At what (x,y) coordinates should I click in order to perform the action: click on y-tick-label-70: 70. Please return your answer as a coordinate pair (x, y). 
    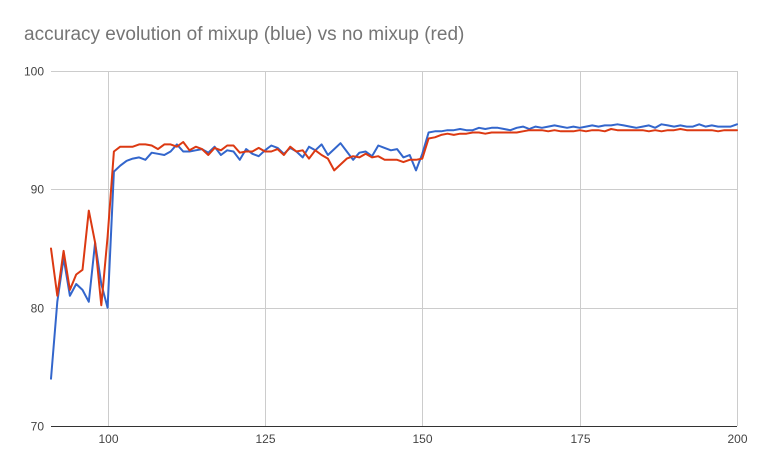
    Looking at the image, I should click on (38, 427).